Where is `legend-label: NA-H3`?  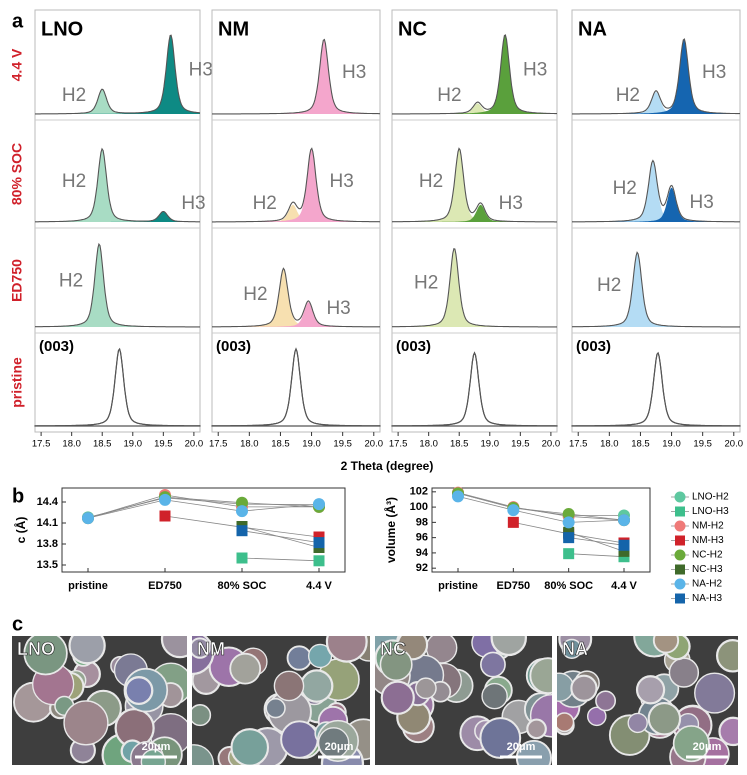 legend-label: NA-H3 is located at coordinates (707, 598).